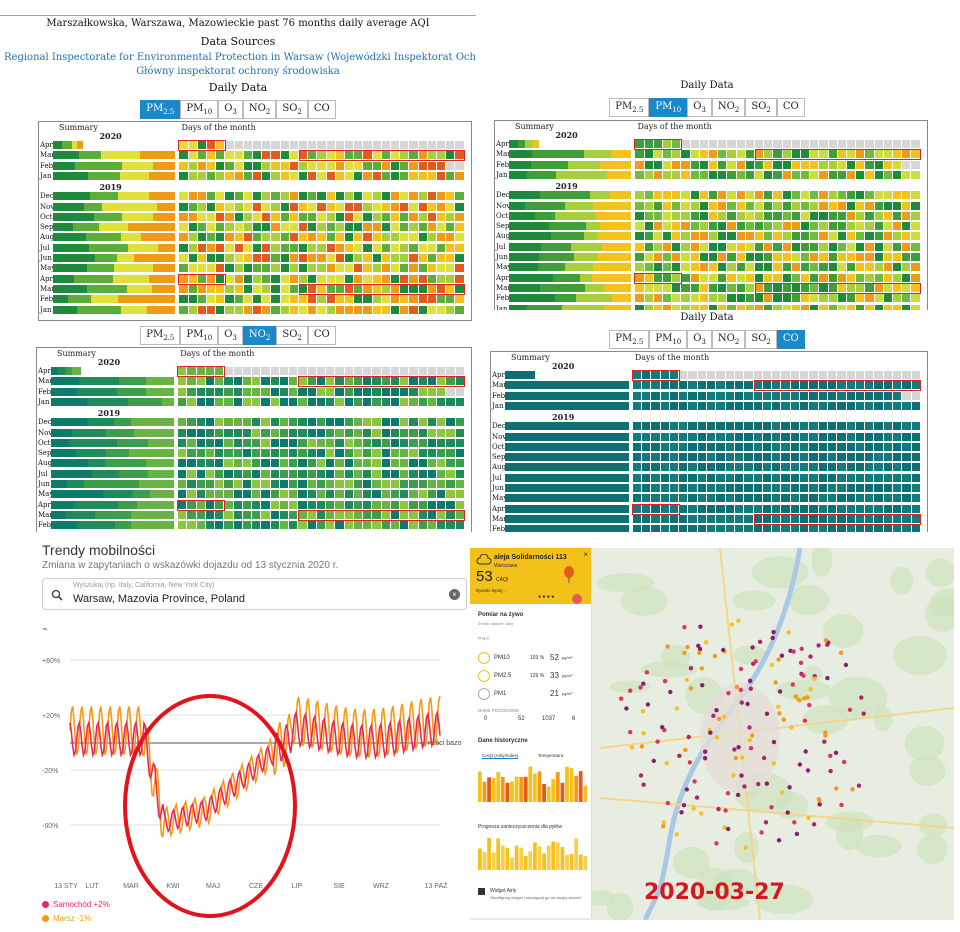 The width and height of the screenshot is (960, 932). Describe the element at coordinates (546, 597) in the screenshot. I see `share-icons: ● ● ● ●` at that location.